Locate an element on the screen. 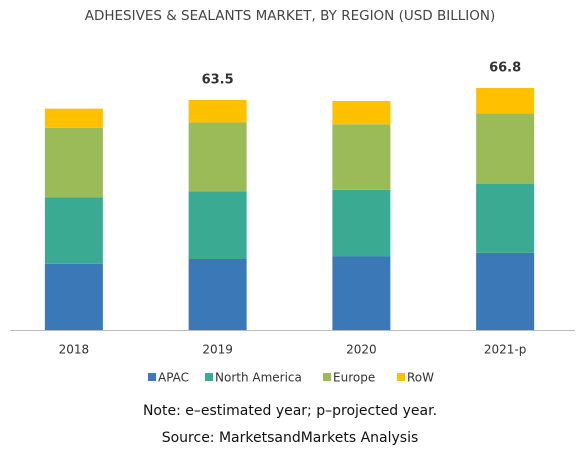 The width and height of the screenshot is (587, 455). legend-label: North America is located at coordinates (258, 378).